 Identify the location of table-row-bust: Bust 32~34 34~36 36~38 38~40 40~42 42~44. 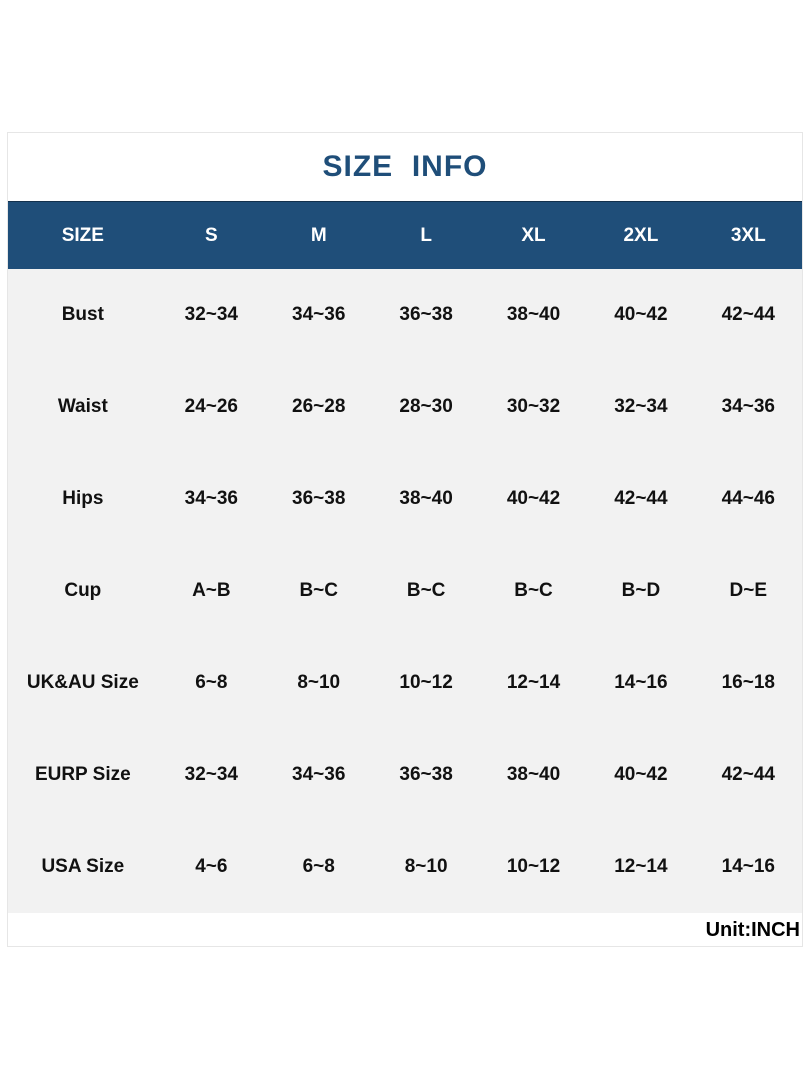
(405, 315).